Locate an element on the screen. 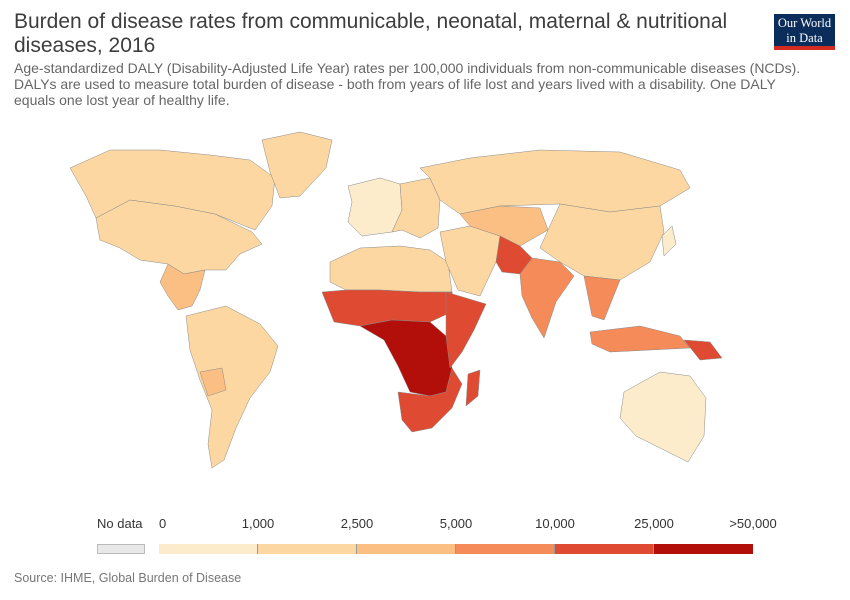  map-region-central-america is located at coordinates (182, 287).